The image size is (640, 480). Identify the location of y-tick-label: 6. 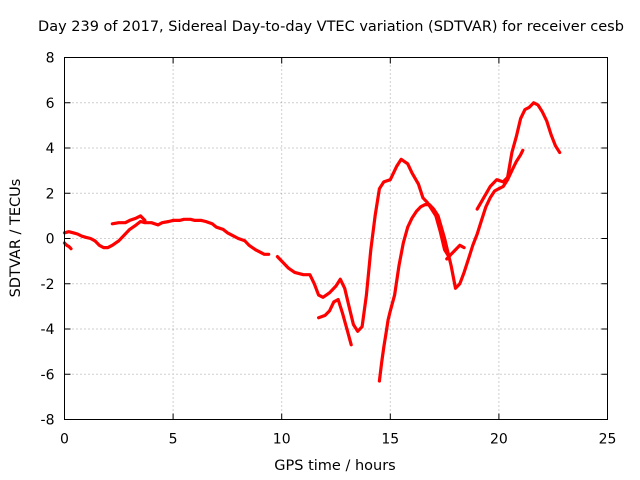
(50, 104).